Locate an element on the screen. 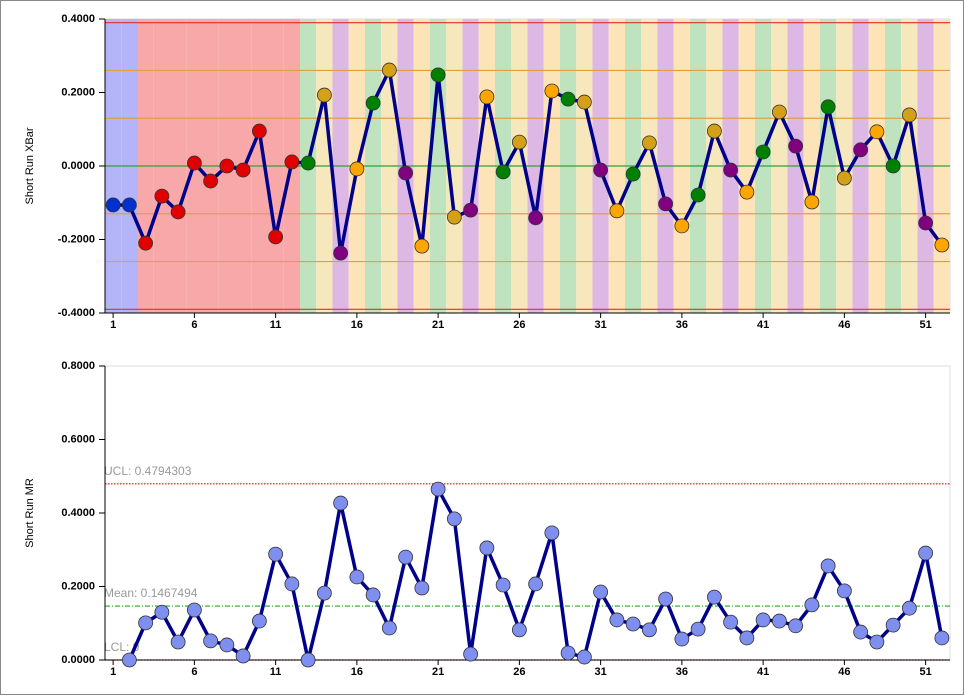  y-tick-label: 0.6000 is located at coordinates (78, 439).